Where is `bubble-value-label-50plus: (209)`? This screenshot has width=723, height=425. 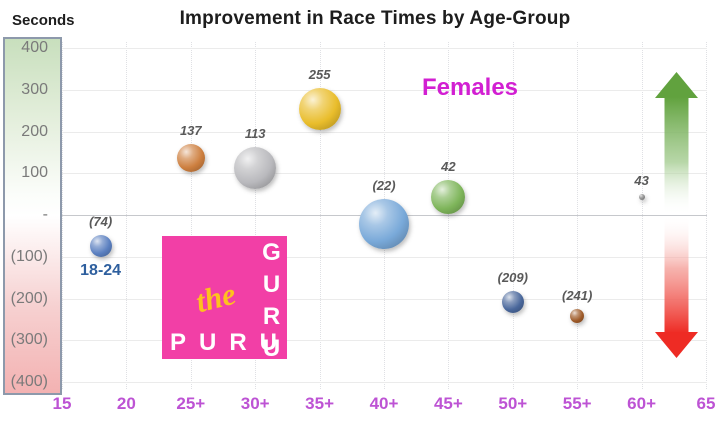
bubble-value-label-50plus: (209) is located at coordinates (512, 278).